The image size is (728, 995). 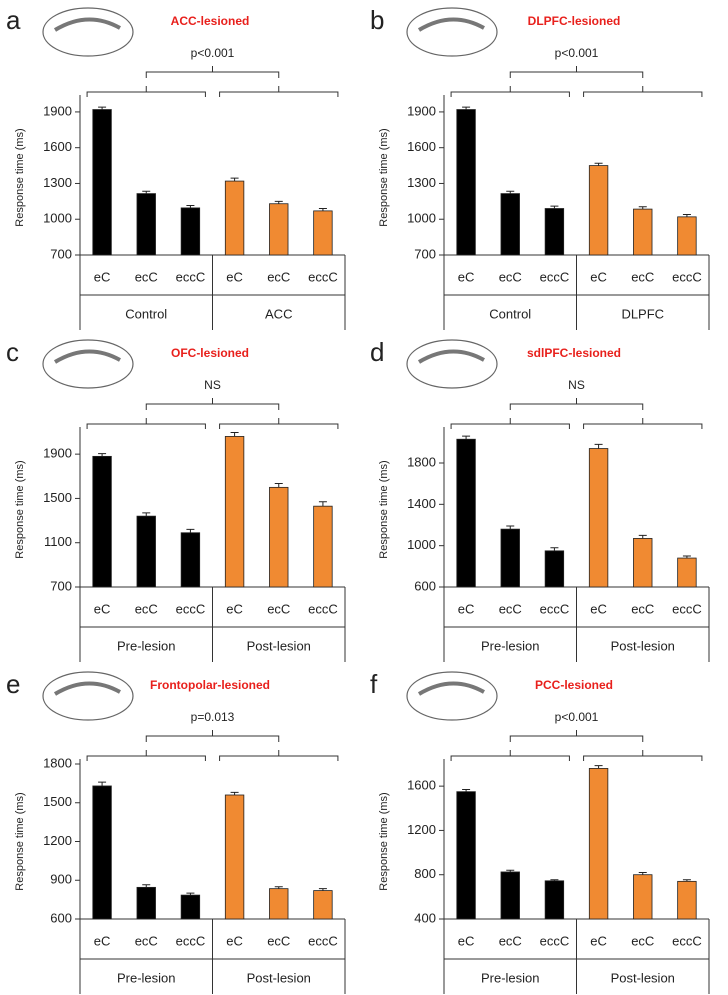 What do you see at coordinates (377, 20) in the screenshot?
I see `panel-letter: b` at bounding box center [377, 20].